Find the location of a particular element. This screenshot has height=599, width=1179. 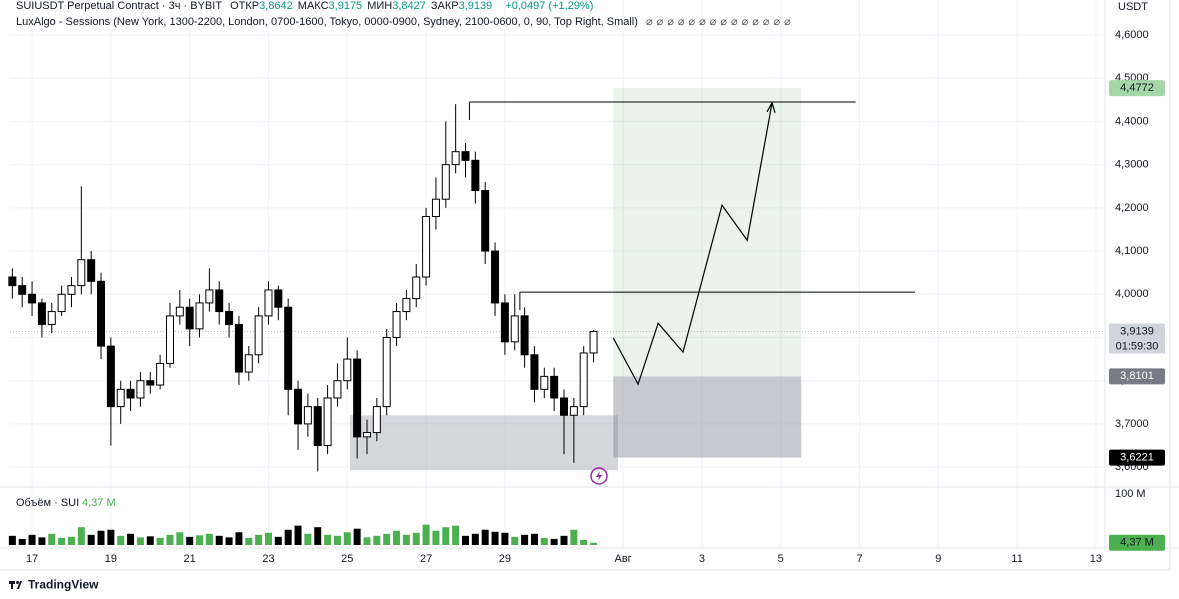

x-tick-label: 5 is located at coordinates (781, 559).